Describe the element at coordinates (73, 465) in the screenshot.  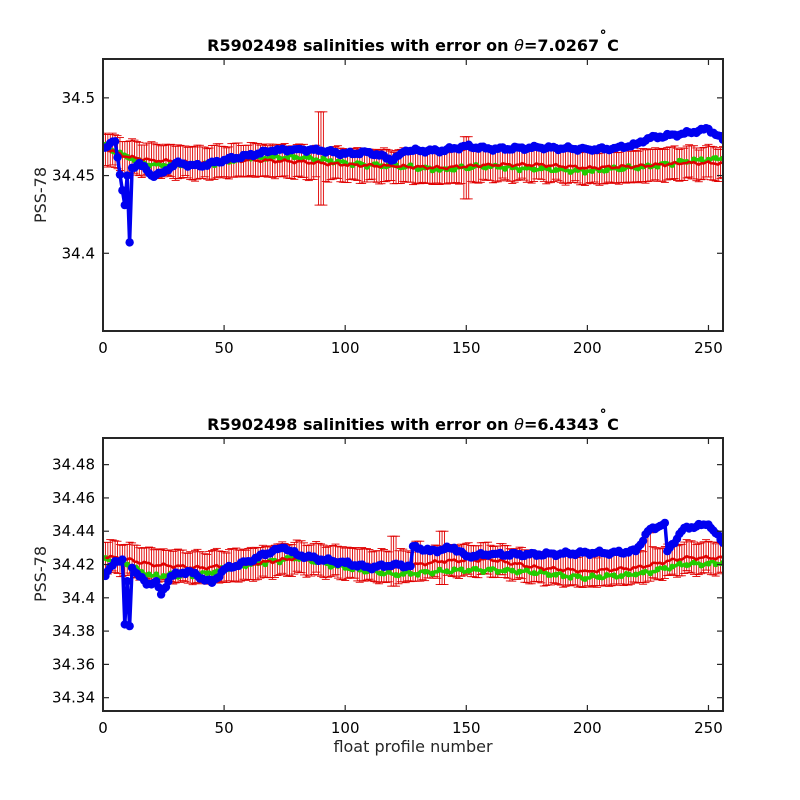
I see `y-tick-label: 34.48` at that location.